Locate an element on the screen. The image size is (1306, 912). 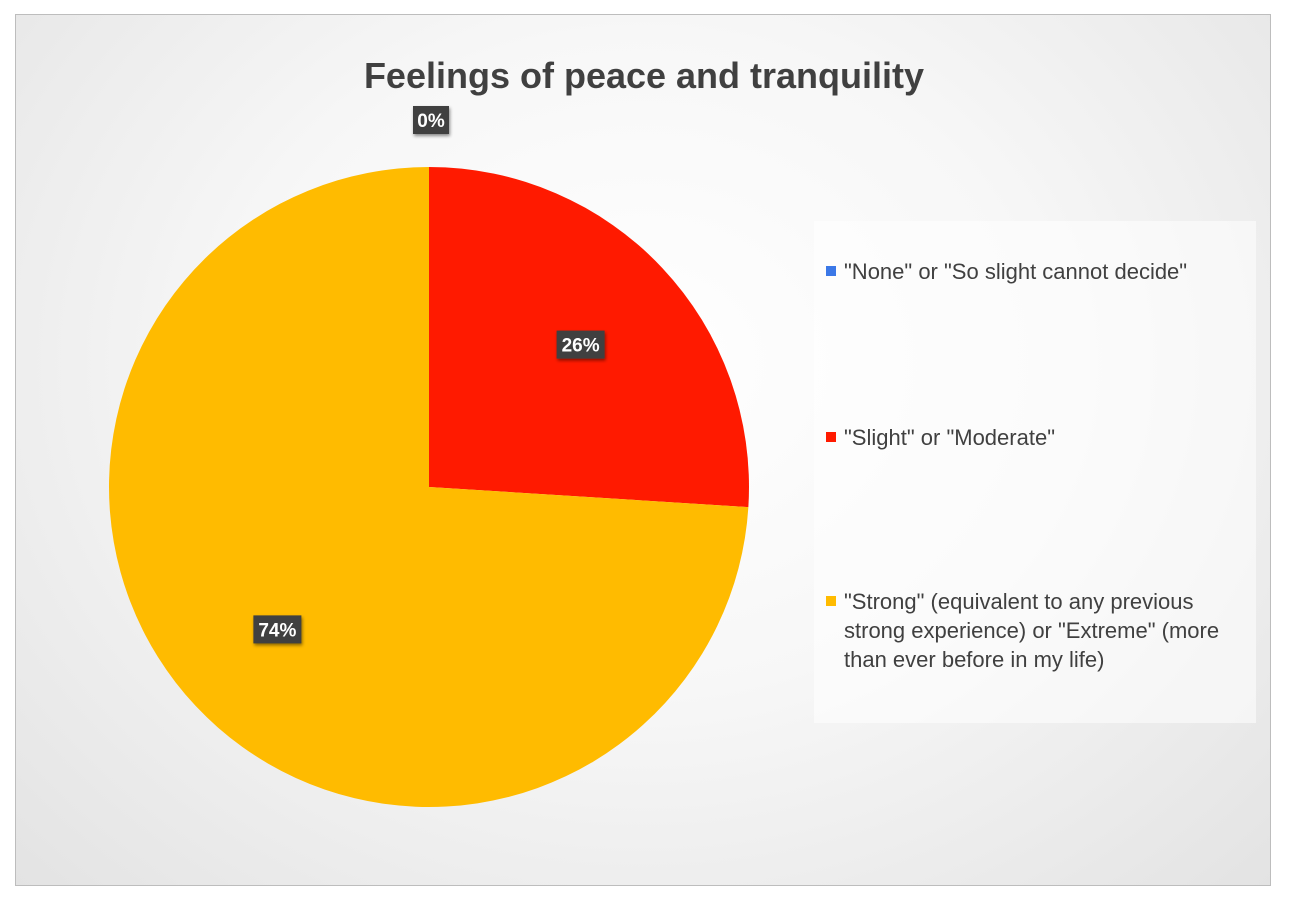
data-label-slight: 26% is located at coordinates (580, 344).